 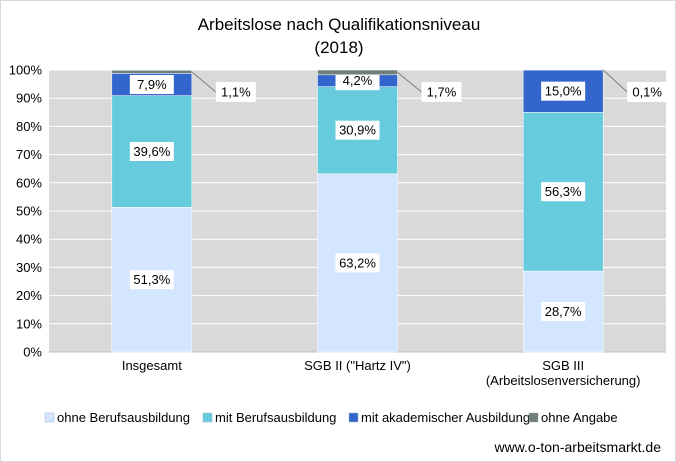 I want to click on data-label: 1,1%, so click(x=236, y=92).